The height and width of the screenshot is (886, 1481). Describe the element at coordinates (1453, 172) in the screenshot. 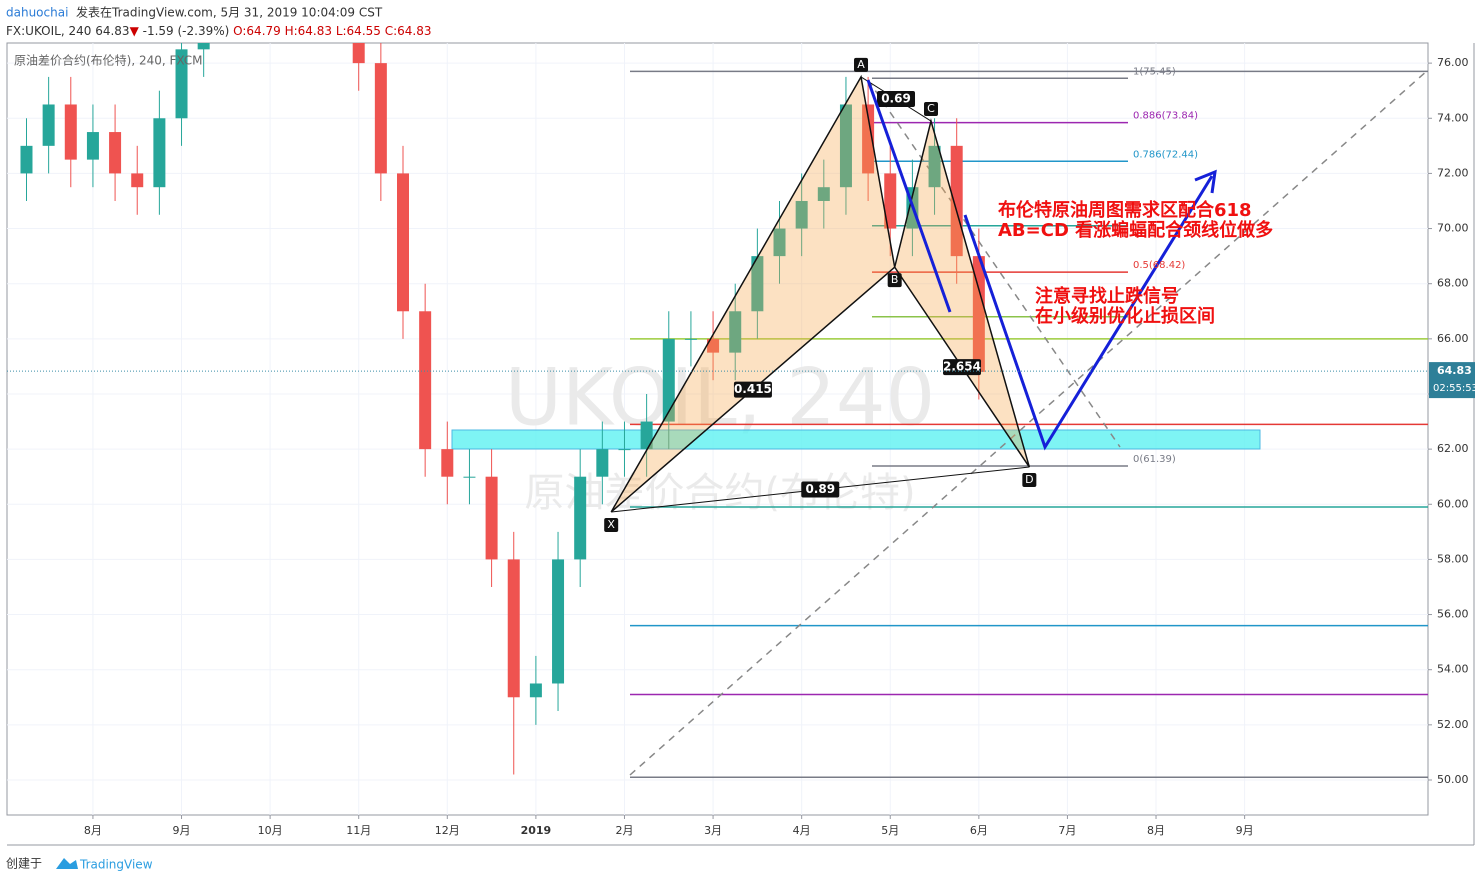

I see `y-tick-label: 72.00` at that location.